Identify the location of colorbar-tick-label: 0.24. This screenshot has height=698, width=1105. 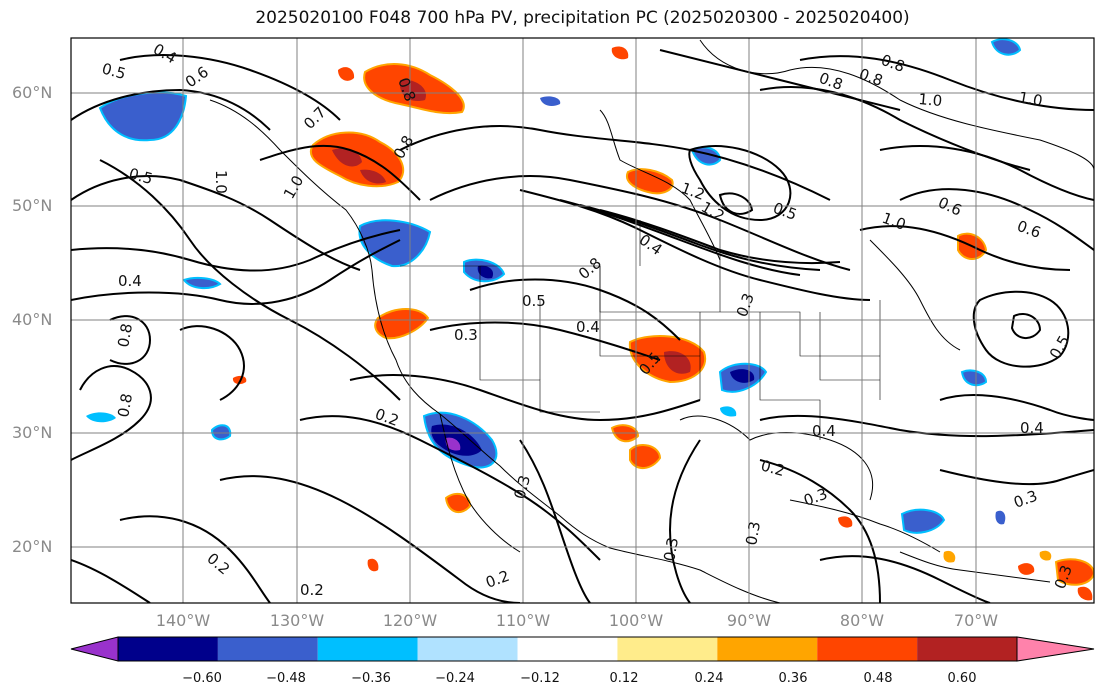
(709, 678).